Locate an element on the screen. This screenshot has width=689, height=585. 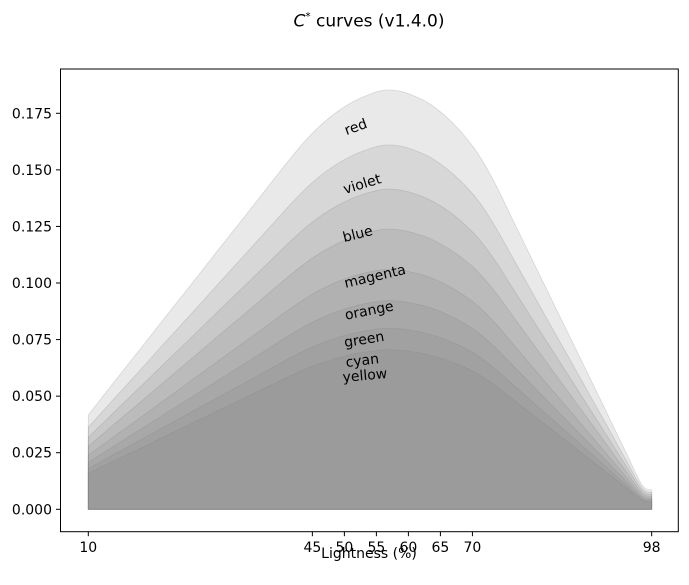
y-tick-label: 0.150 is located at coordinates (32, 171).